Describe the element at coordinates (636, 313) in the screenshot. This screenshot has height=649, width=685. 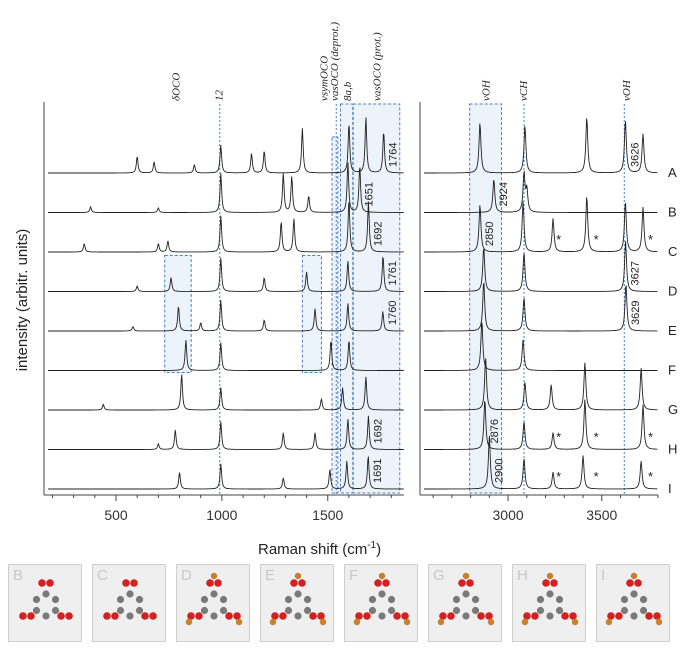
I see `peak-label: 3629` at that location.